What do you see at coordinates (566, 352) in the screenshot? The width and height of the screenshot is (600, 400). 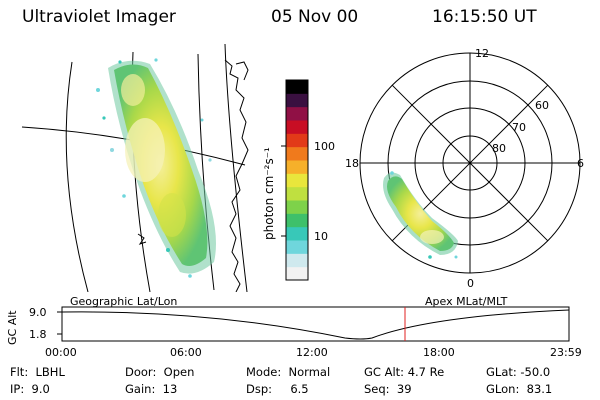 I see `timeline-xtick: 23:59` at bounding box center [566, 352].